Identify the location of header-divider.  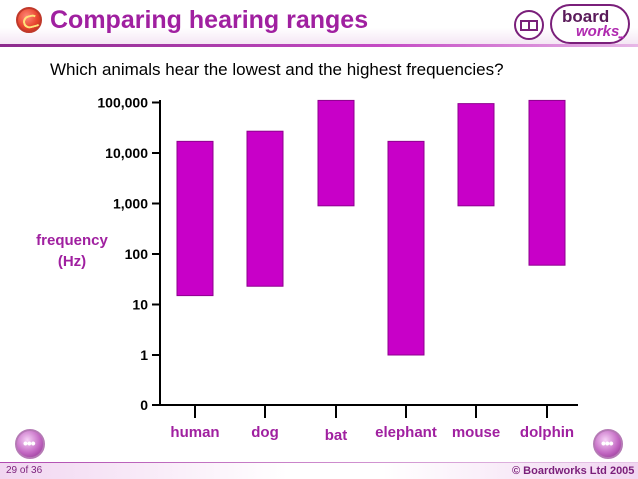
(319, 45).